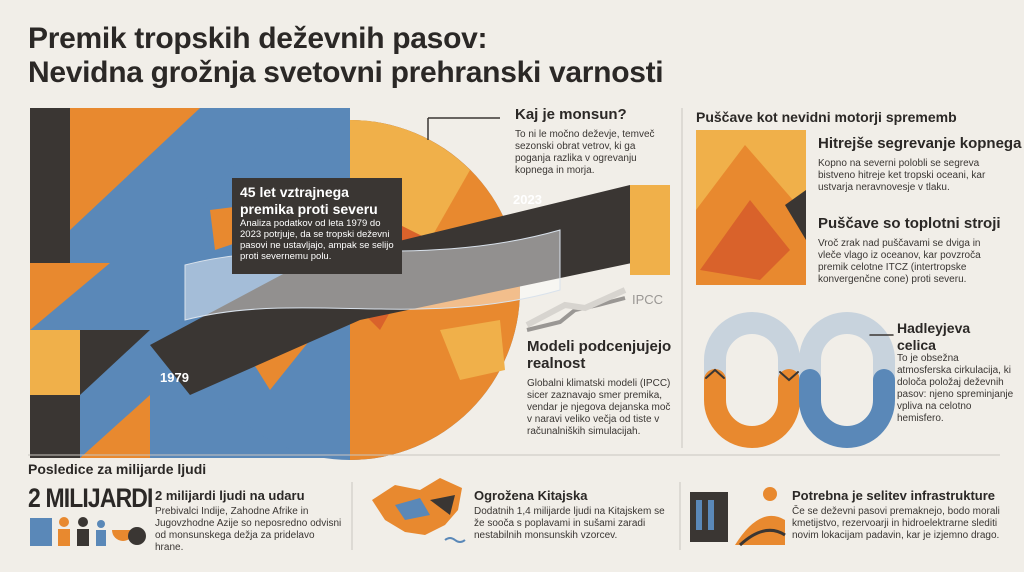 The width and height of the screenshot is (1024, 572). I want to click on hadley-art, so click(799, 380).